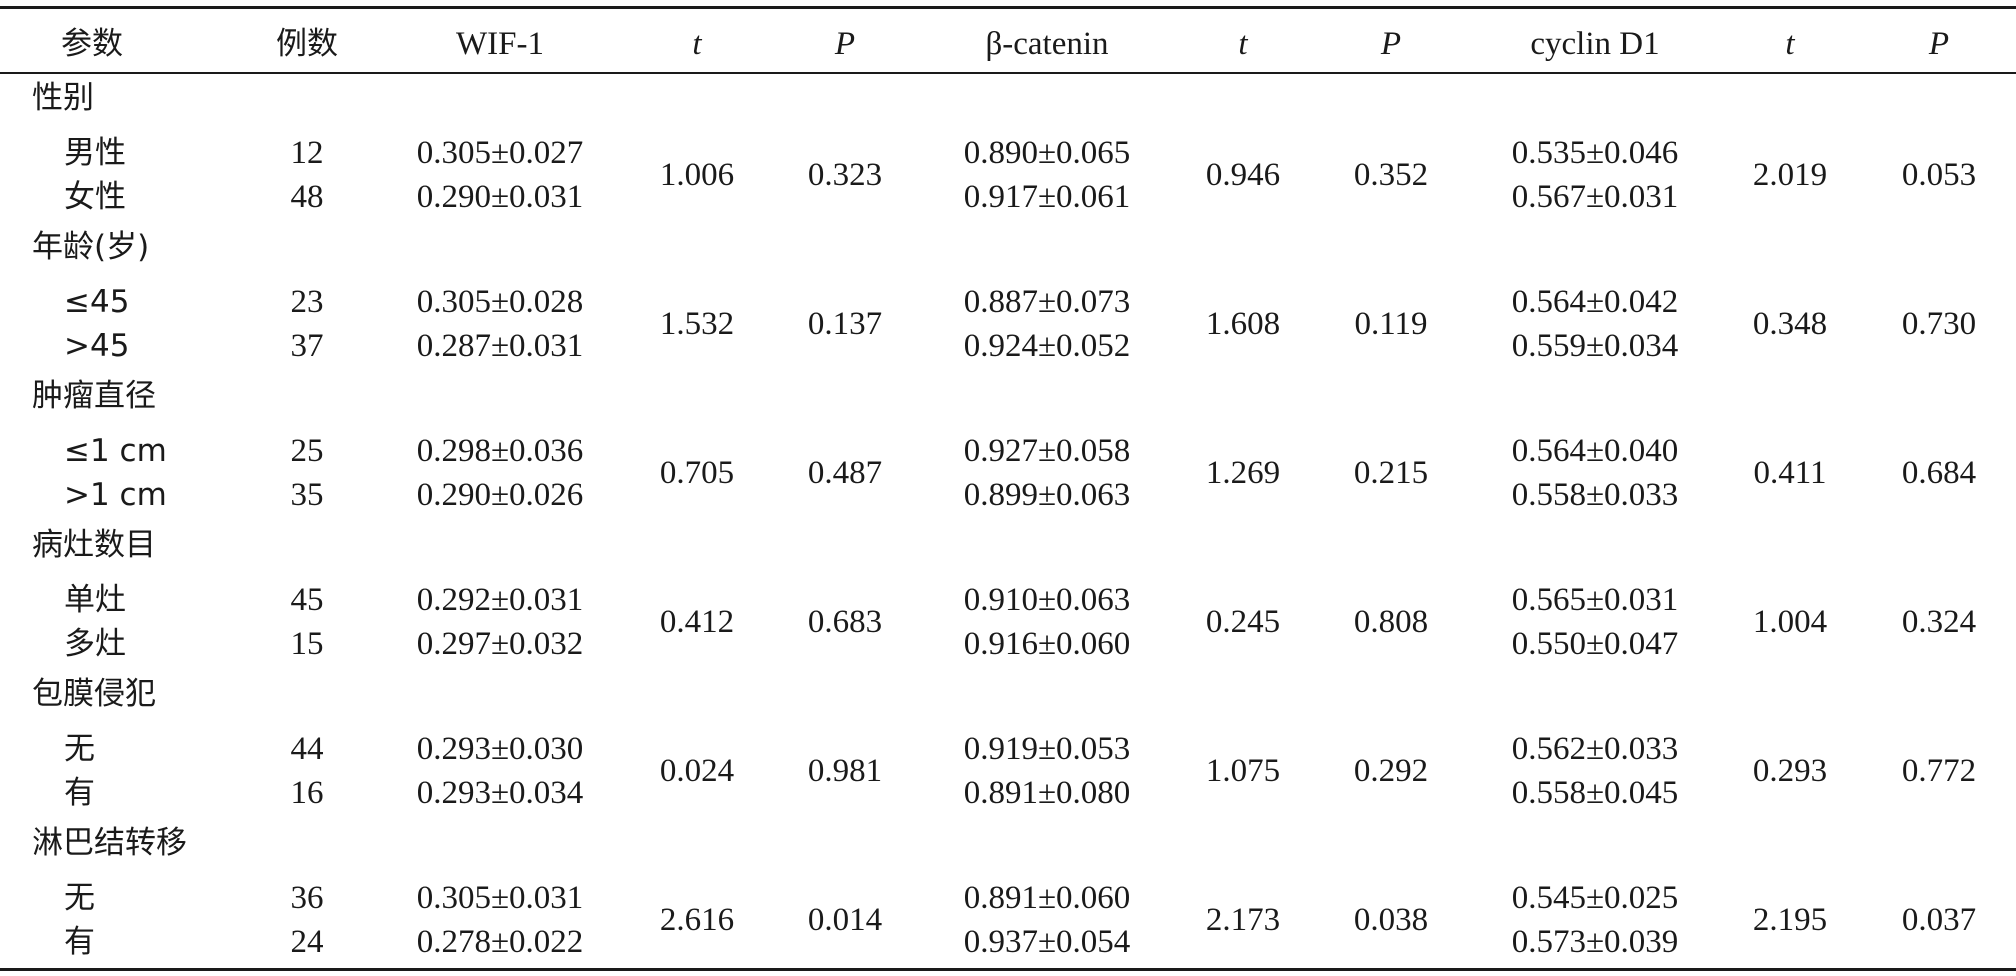  Describe the element at coordinates (697, 622) in the screenshot. I see `t-value-wif1: 0.412` at that location.